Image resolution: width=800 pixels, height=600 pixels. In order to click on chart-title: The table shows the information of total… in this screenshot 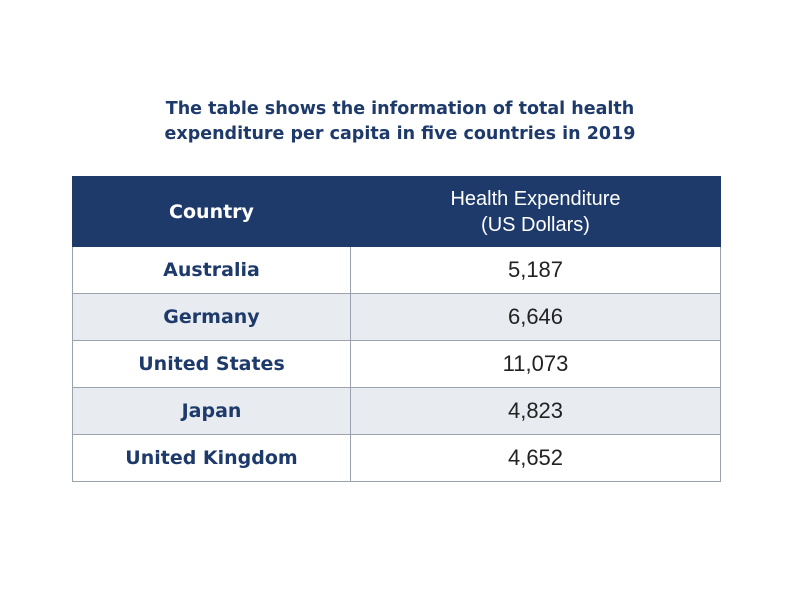, I will do `click(400, 122)`.